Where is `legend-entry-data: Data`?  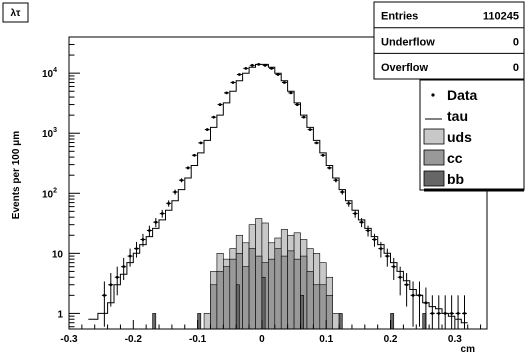 legend-entry-data: Data is located at coordinates (454, 95).